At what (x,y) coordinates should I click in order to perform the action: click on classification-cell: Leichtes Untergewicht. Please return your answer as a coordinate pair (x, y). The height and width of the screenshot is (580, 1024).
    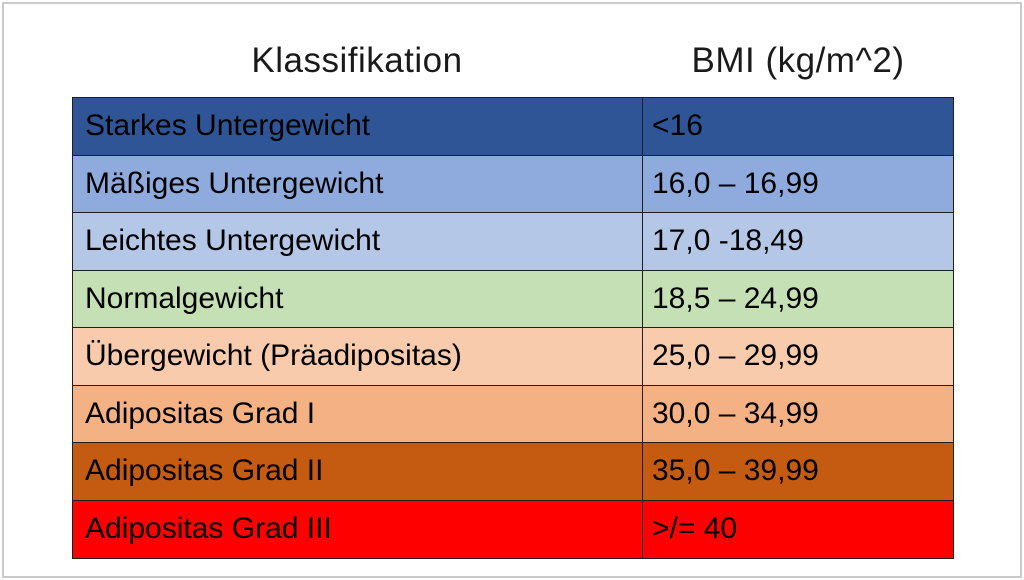
    Looking at the image, I should click on (358, 241).